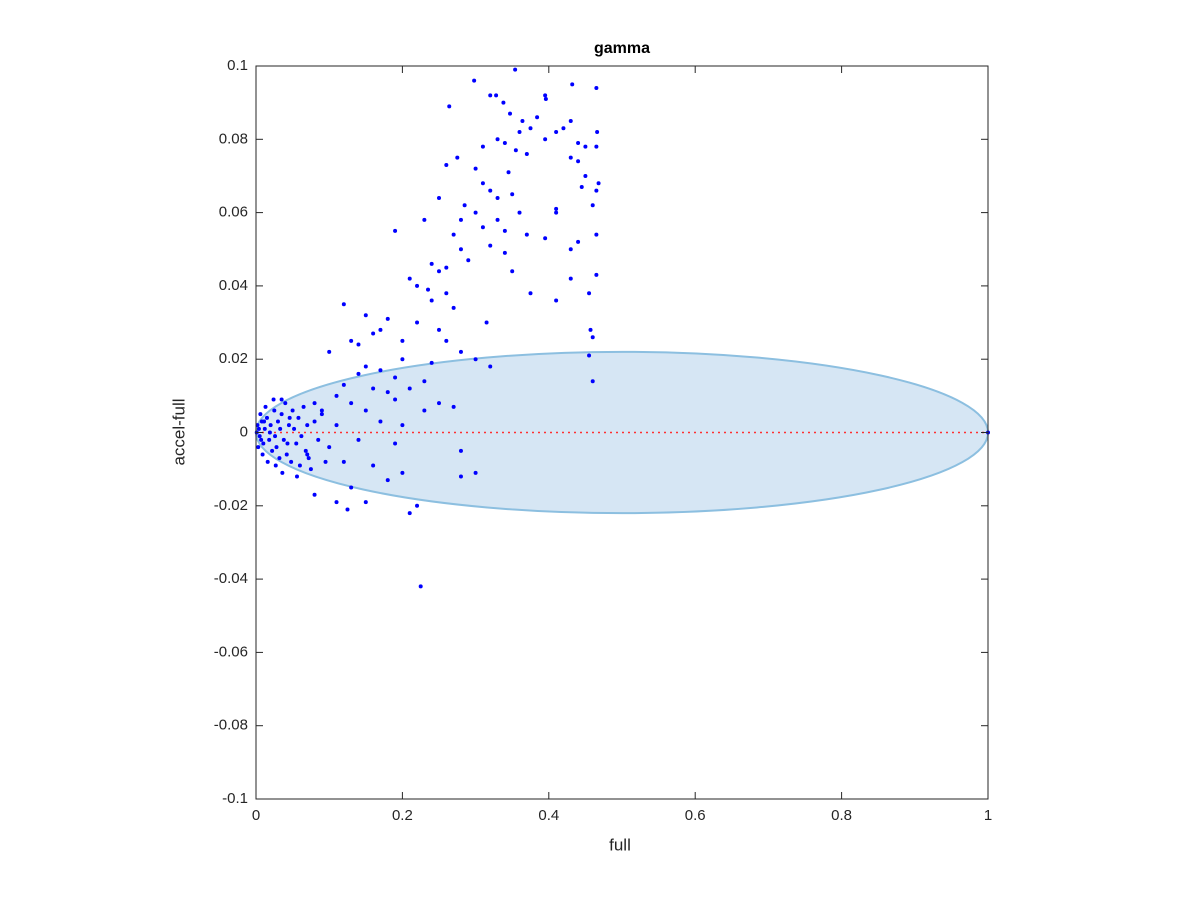 The width and height of the screenshot is (1200, 905). What do you see at coordinates (237, 65) in the screenshot?
I see `y-tick-label: 0.1` at bounding box center [237, 65].